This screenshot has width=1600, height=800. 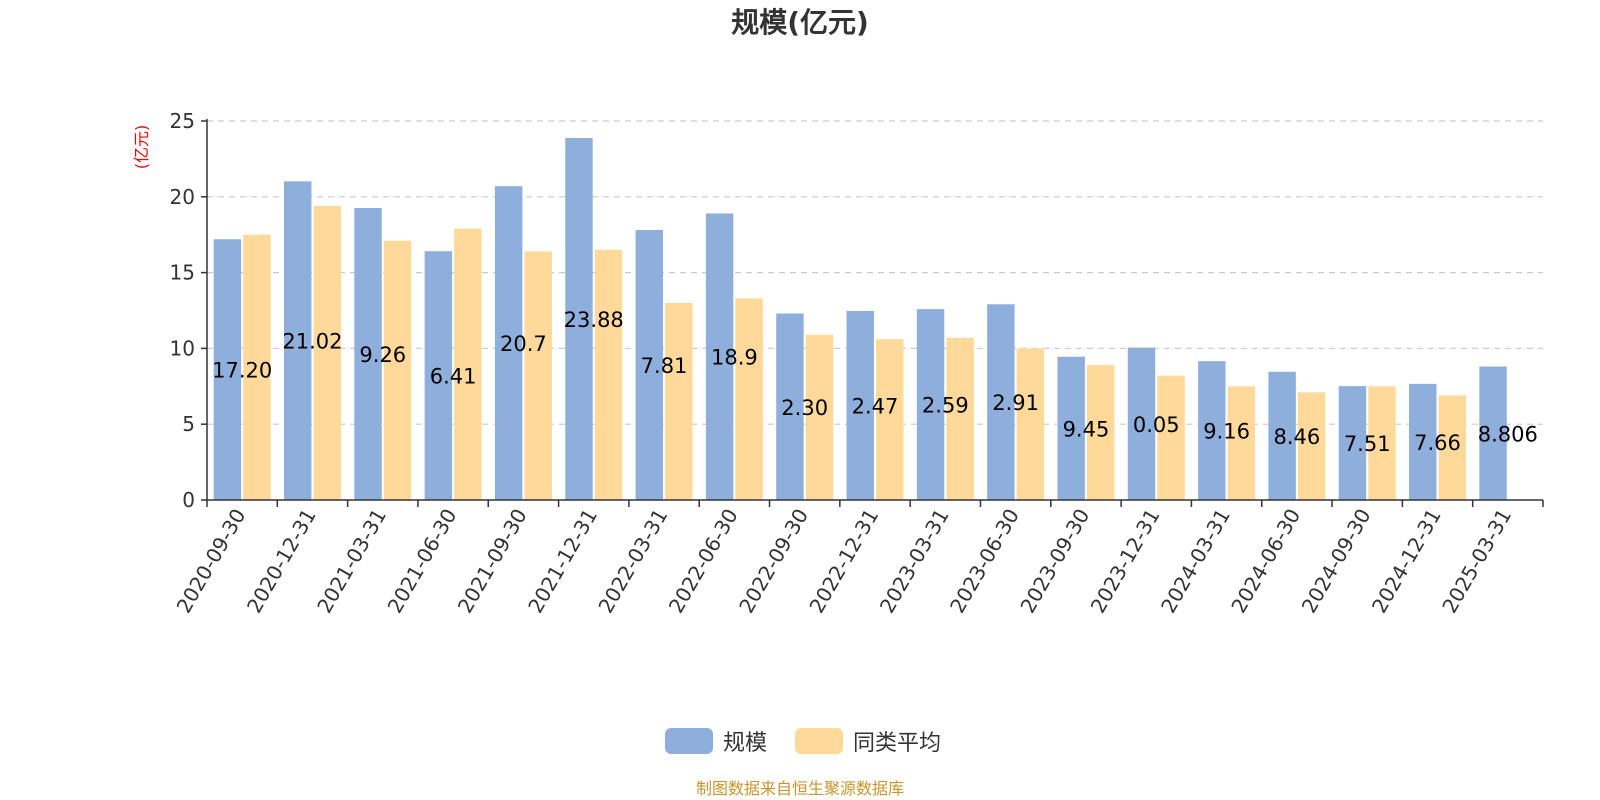 I want to click on x-tick-label: 2023-06-30, so click(x=984, y=561).